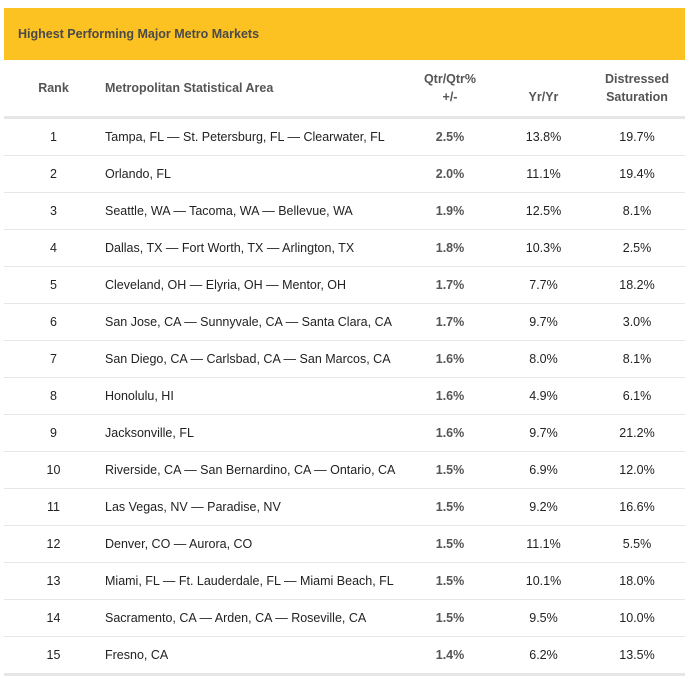 The width and height of the screenshot is (693, 679). What do you see at coordinates (637, 248) in the screenshot?
I see `cell-distressed-saturation: 2.5%` at bounding box center [637, 248].